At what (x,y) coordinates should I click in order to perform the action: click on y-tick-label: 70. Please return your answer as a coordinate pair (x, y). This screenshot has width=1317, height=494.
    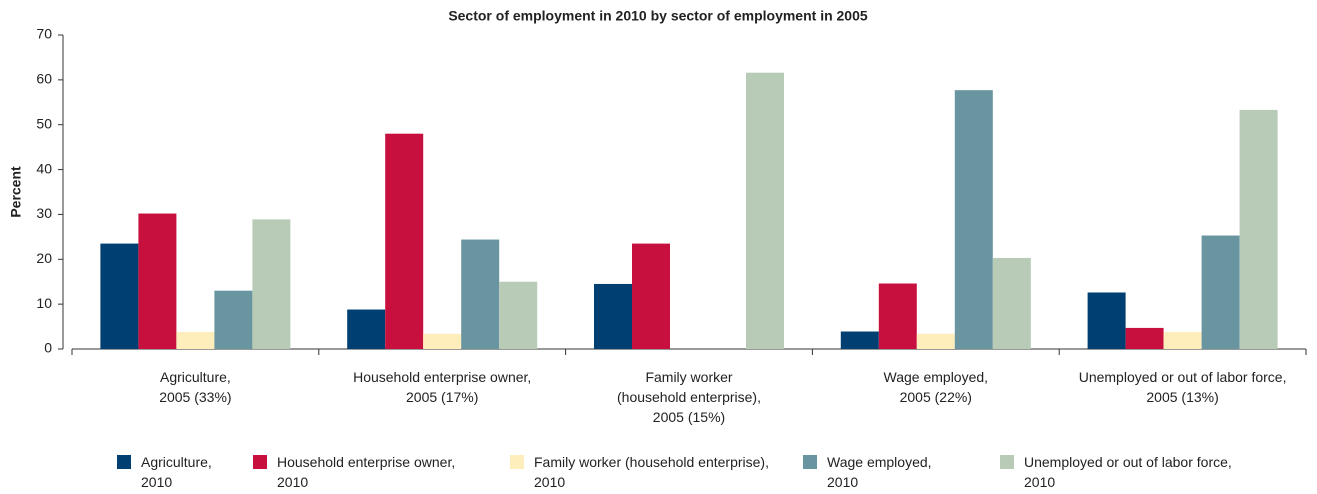
    Looking at the image, I should click on (44, 34).